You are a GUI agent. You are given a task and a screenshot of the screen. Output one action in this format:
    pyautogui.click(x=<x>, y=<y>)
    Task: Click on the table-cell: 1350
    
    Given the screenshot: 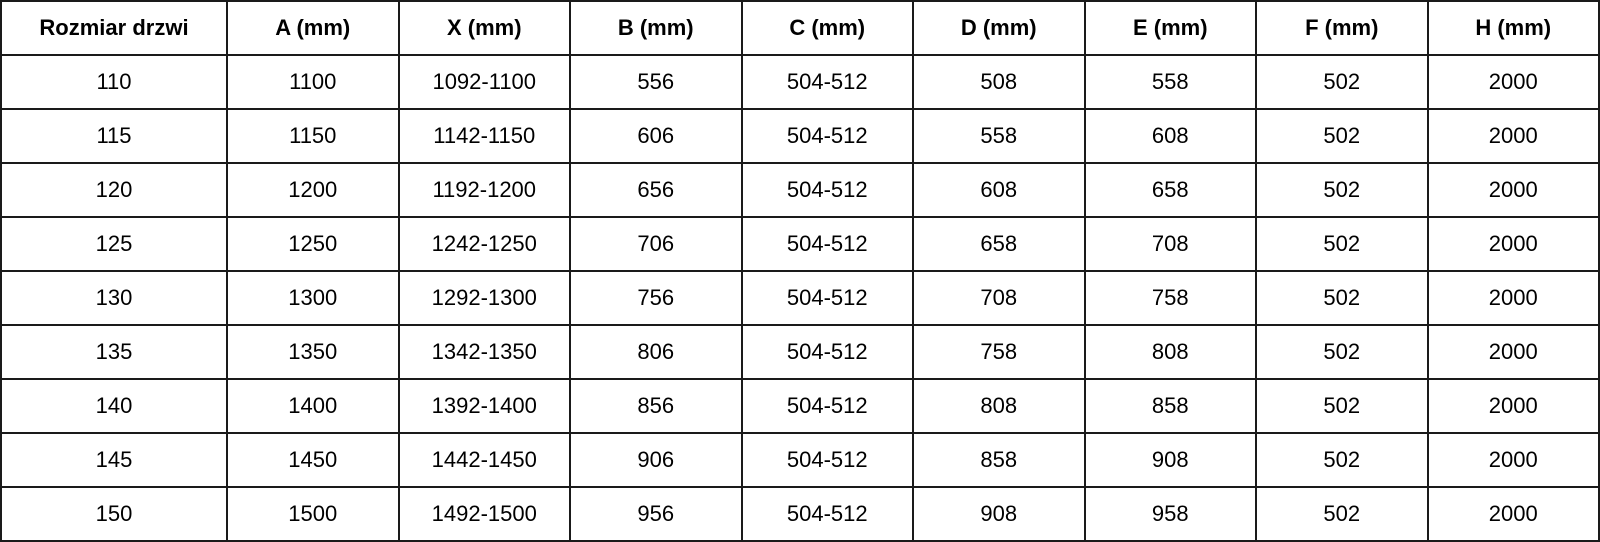 What is the action you would take?
    pyautogui.click(x=313, y=352)
    